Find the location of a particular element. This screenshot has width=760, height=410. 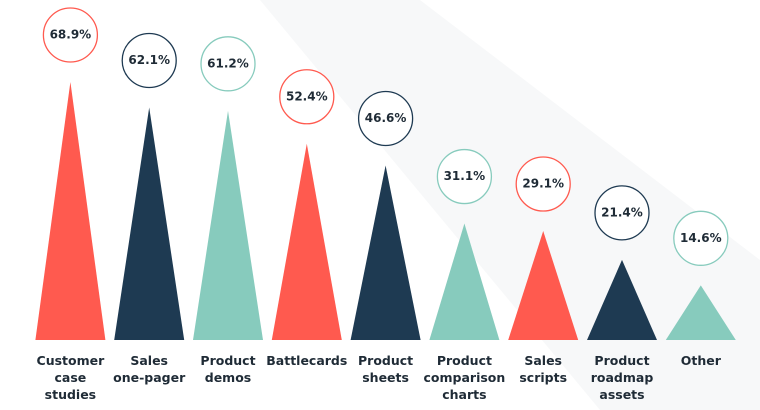

category-label: Product roadmap assets is located at coordinates (622, 377).